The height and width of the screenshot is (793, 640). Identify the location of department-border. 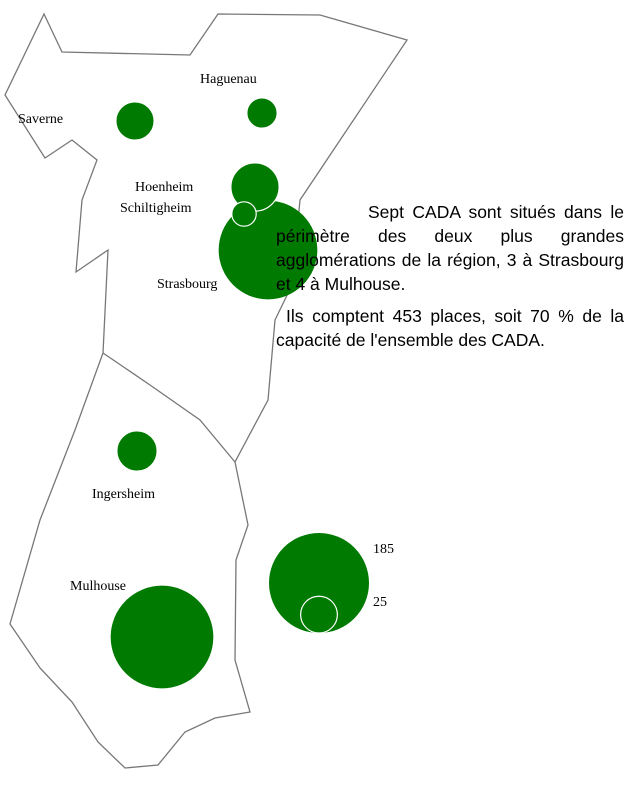
(169, 407).